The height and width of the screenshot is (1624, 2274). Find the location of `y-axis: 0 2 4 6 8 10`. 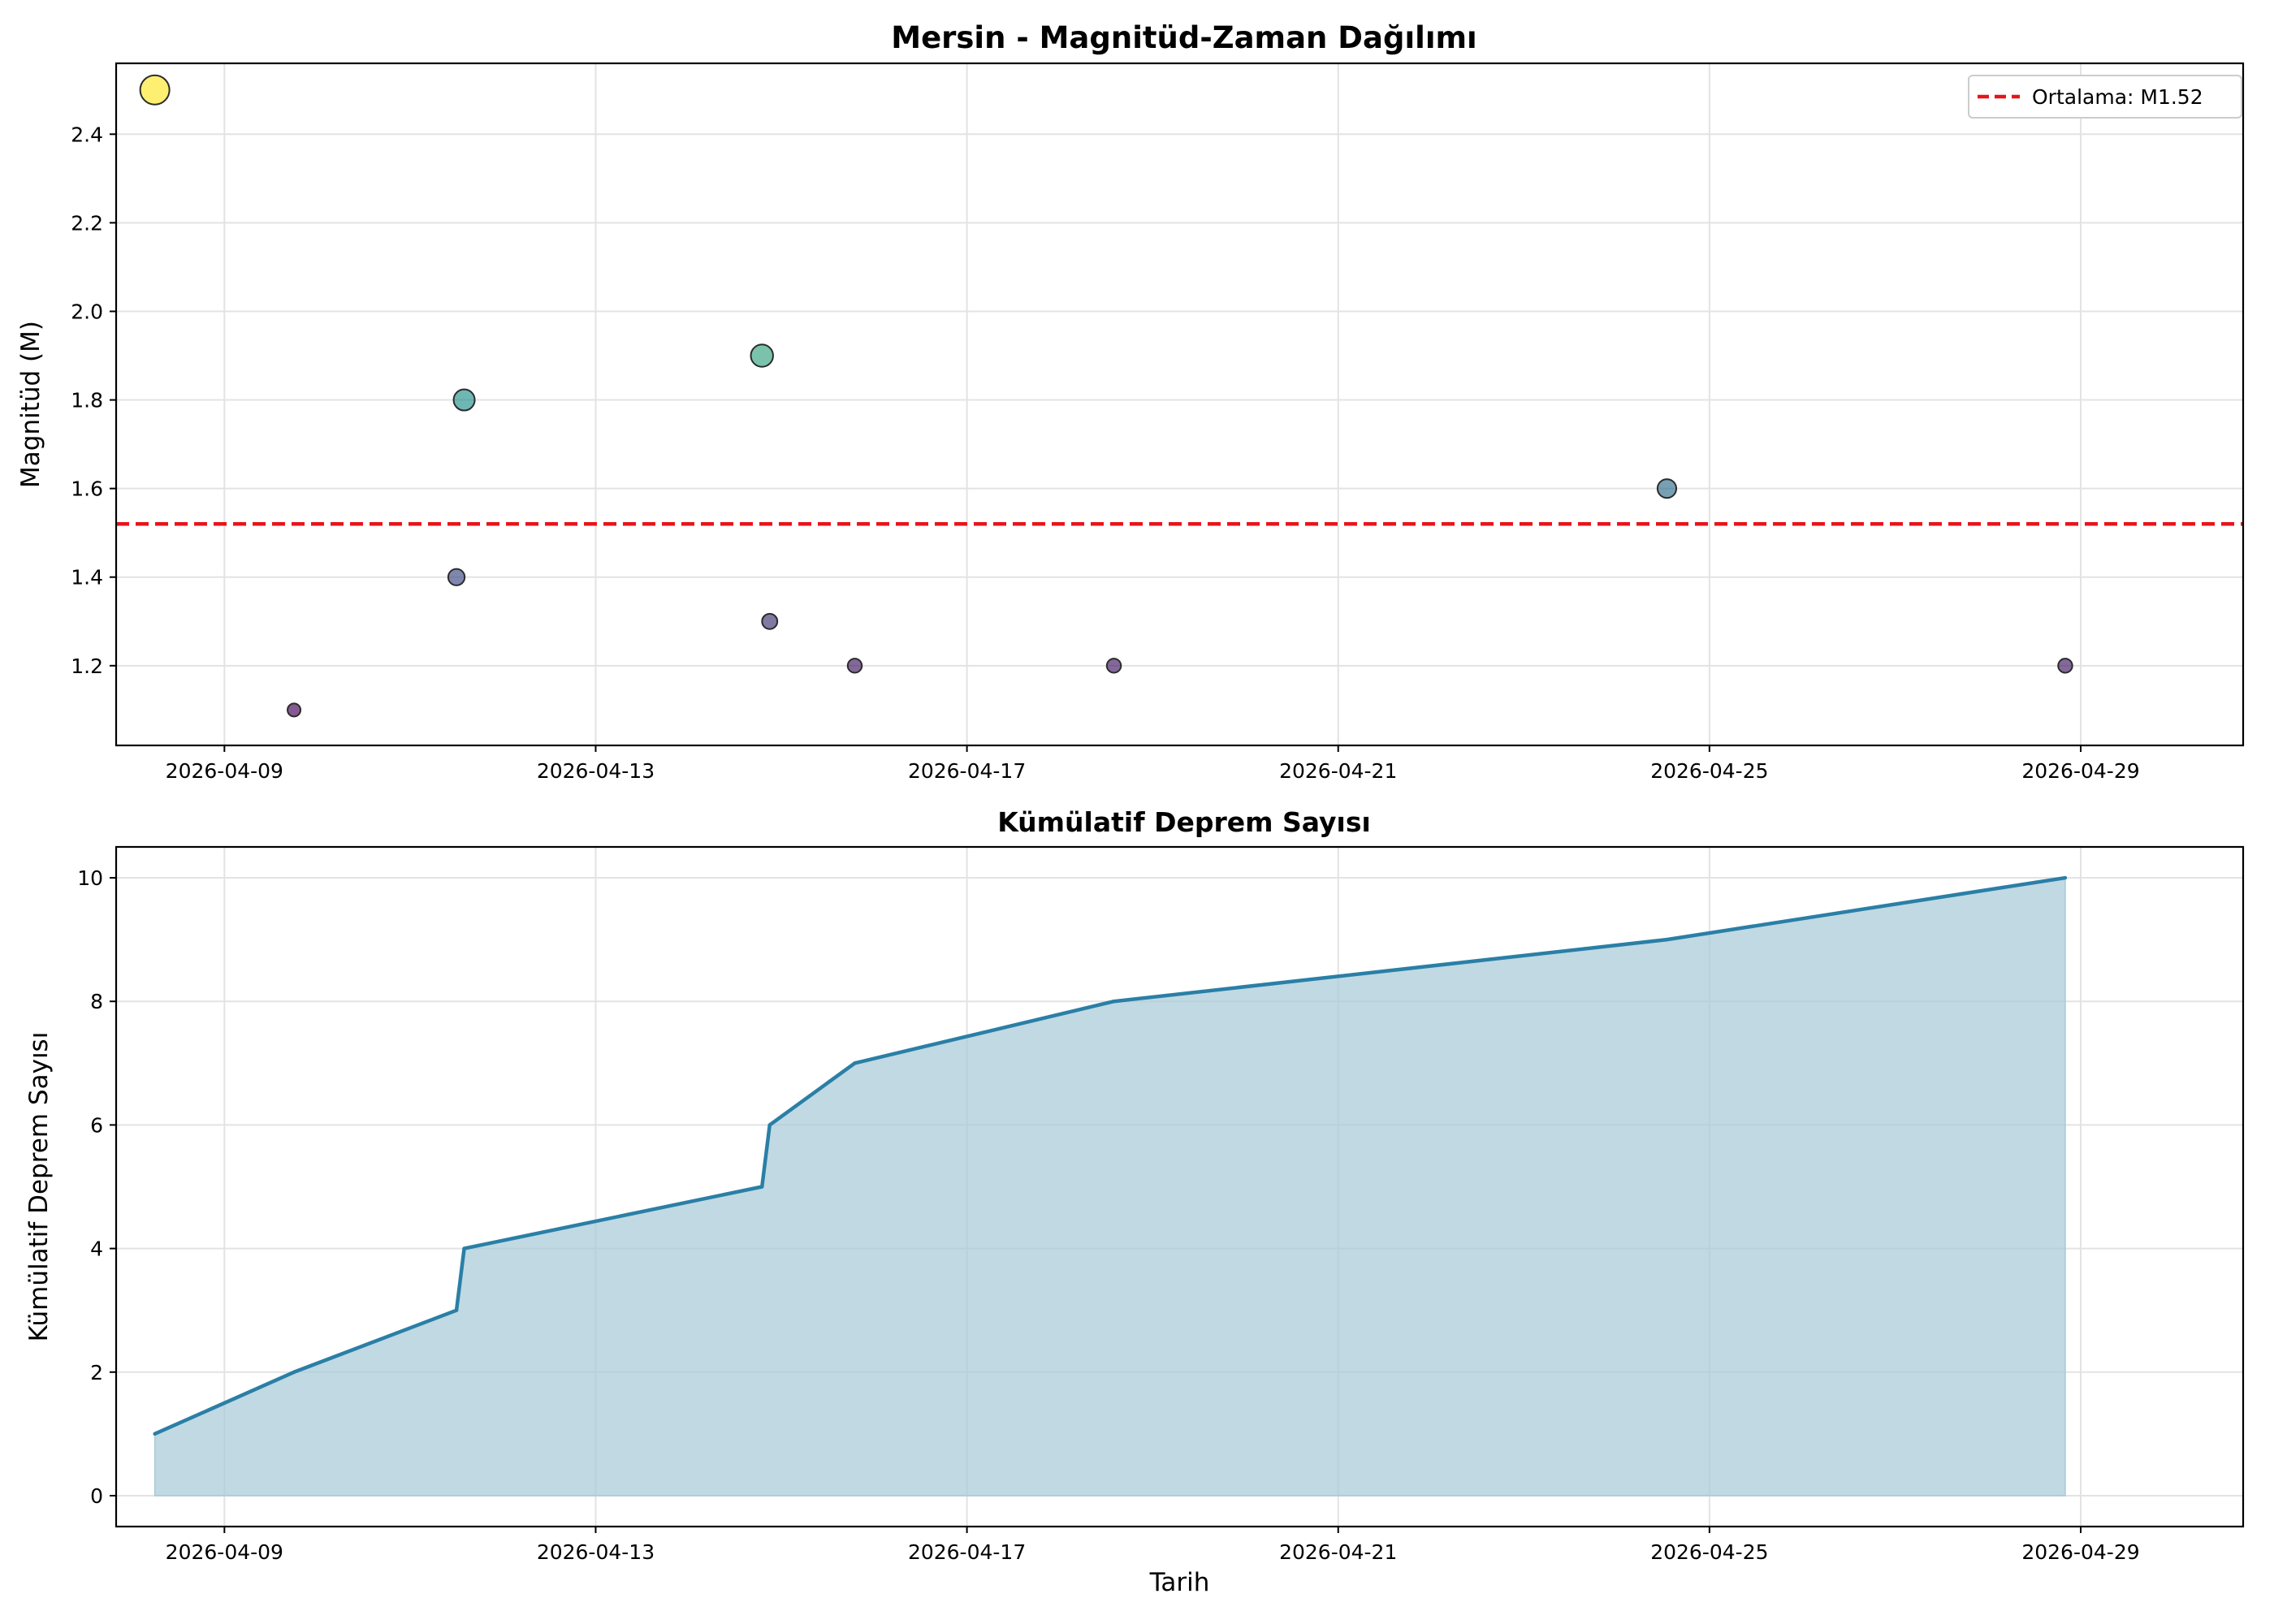

y-axis: 0 2 4 6 8 10 is located at coordinates (96, 1187).